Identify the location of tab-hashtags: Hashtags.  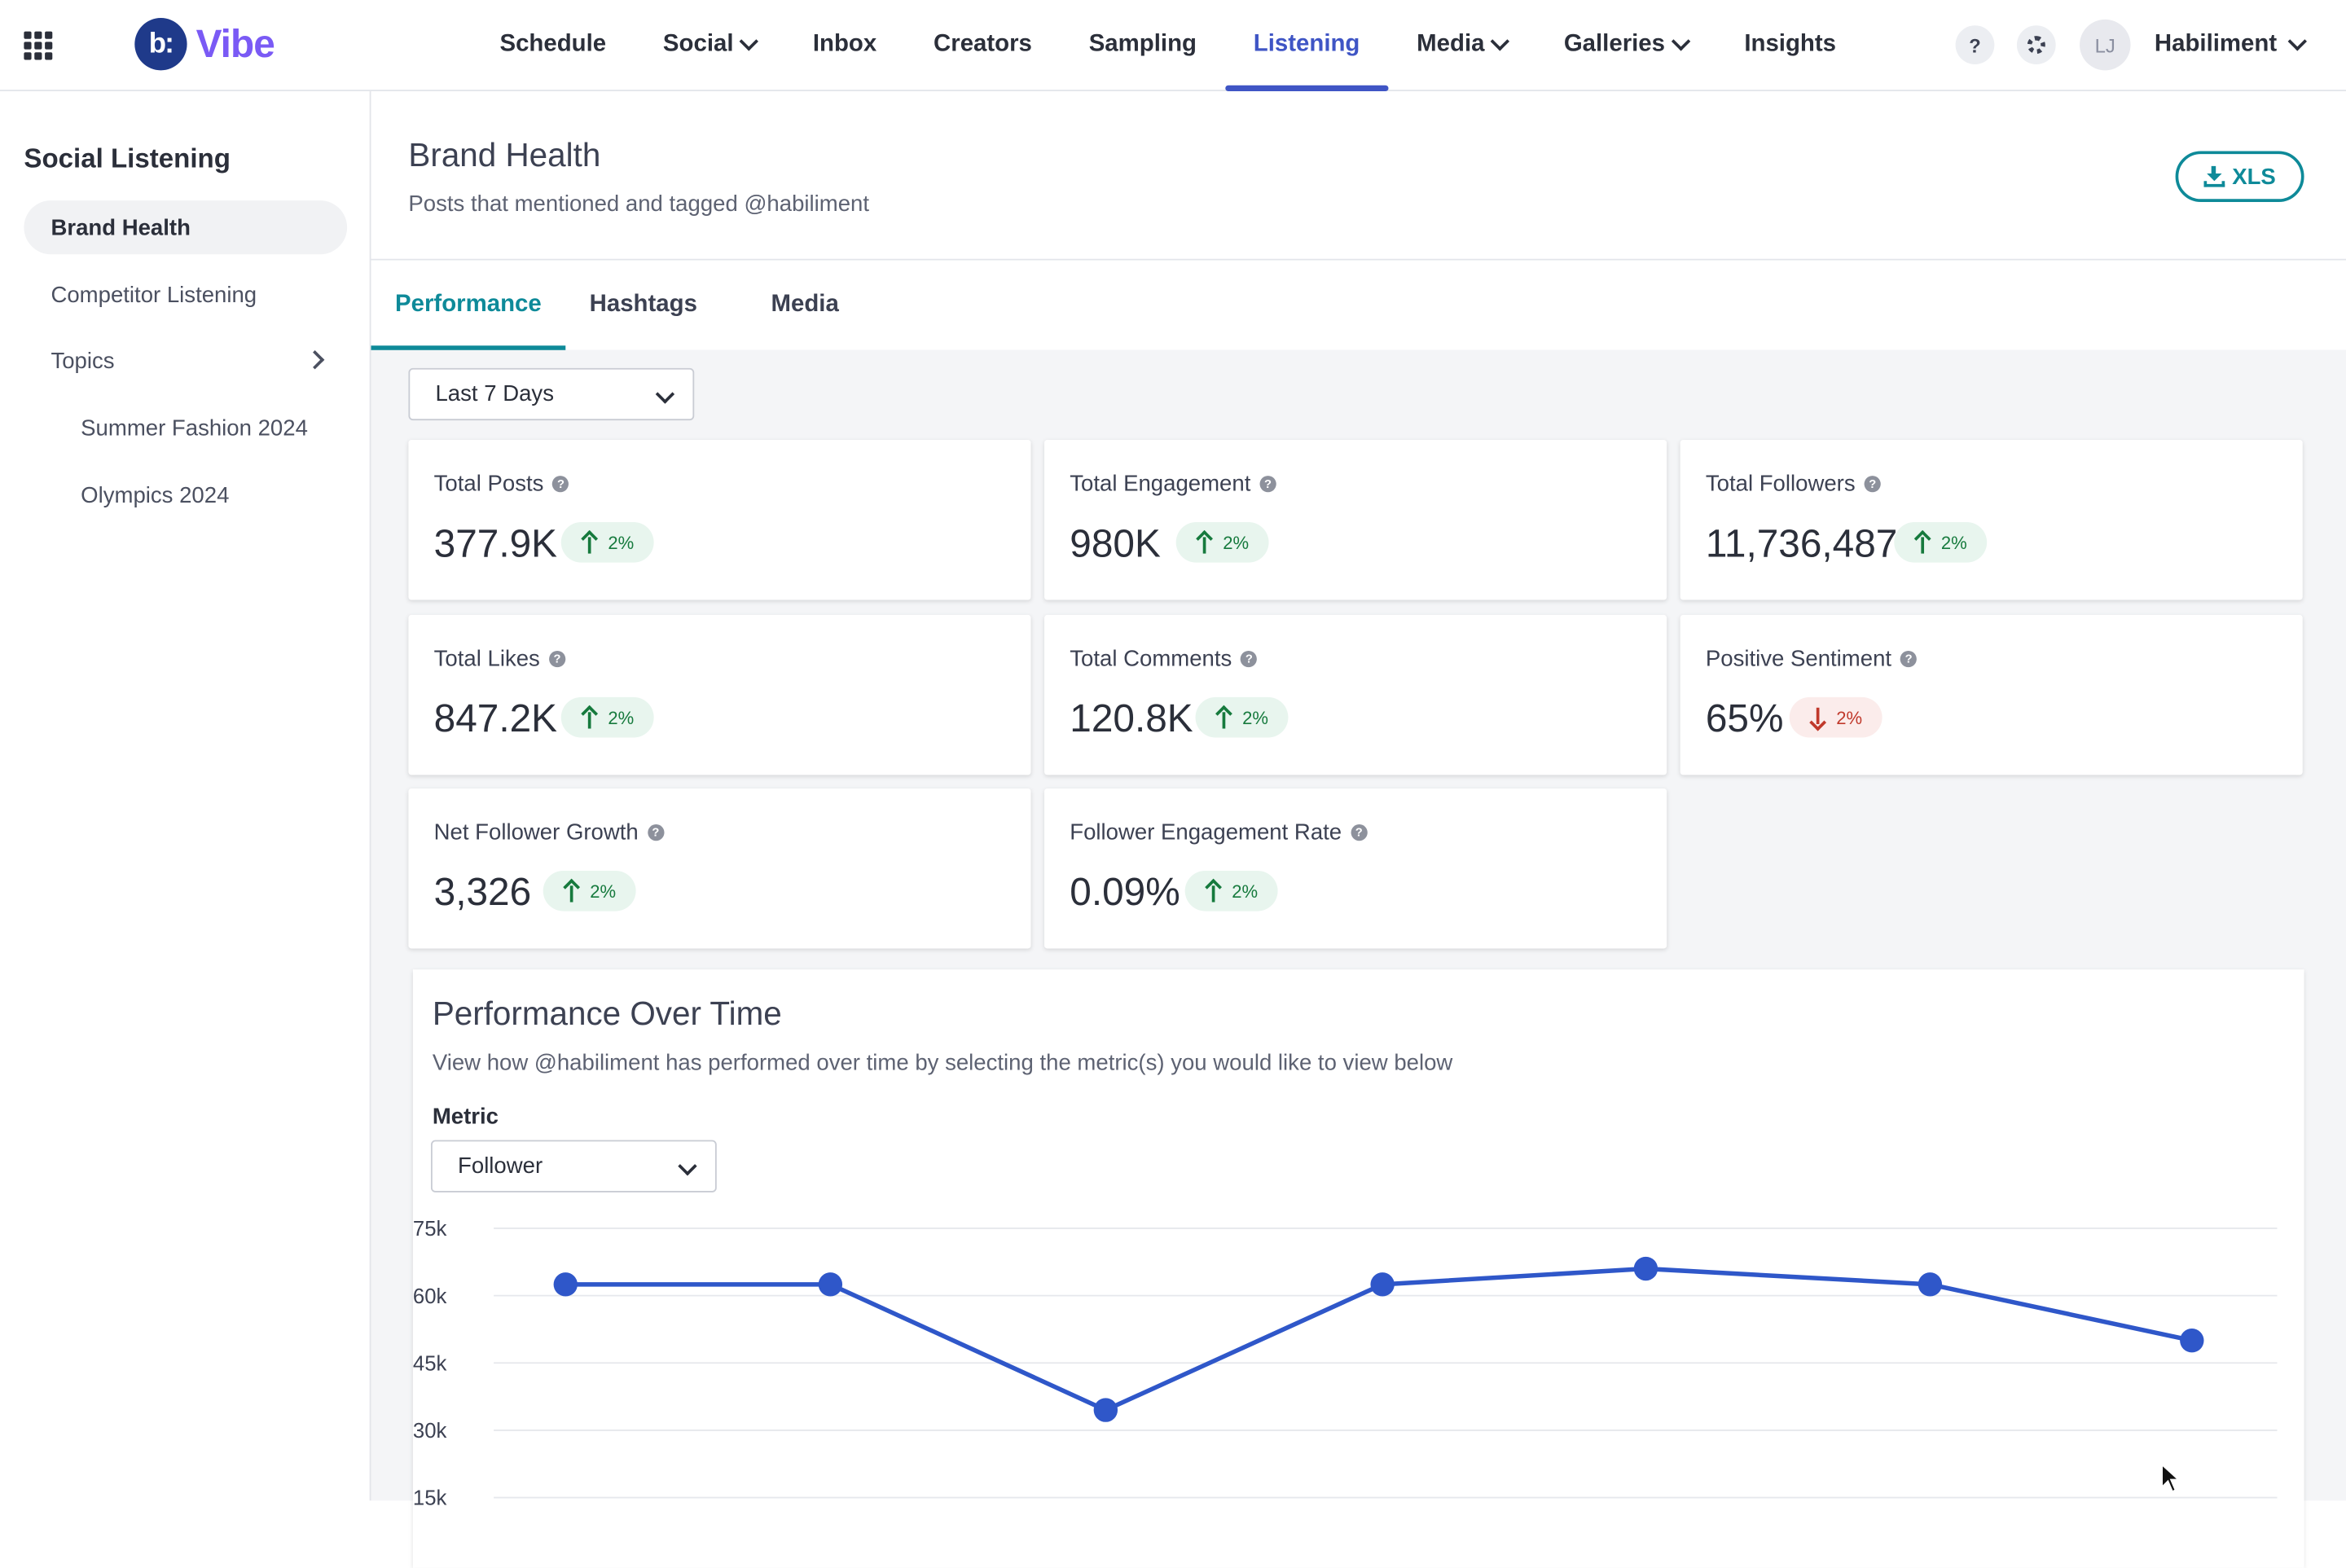
(643, 305).